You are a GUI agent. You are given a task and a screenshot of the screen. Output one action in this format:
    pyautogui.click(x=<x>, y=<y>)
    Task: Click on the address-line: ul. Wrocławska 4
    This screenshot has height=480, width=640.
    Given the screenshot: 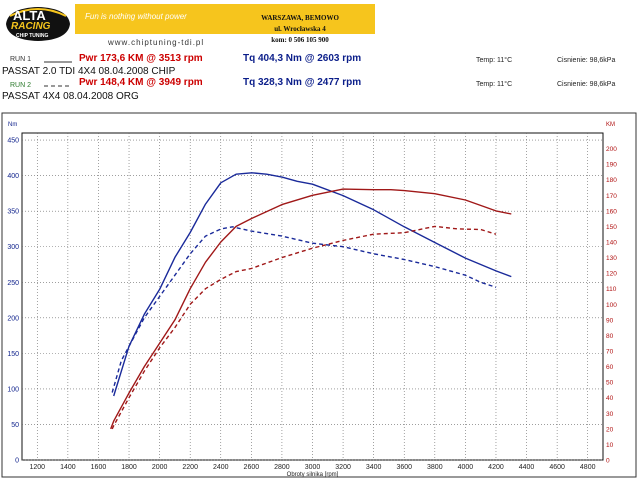 What is the action you would take?
    pyautogui.click(x=300, y=29)
    